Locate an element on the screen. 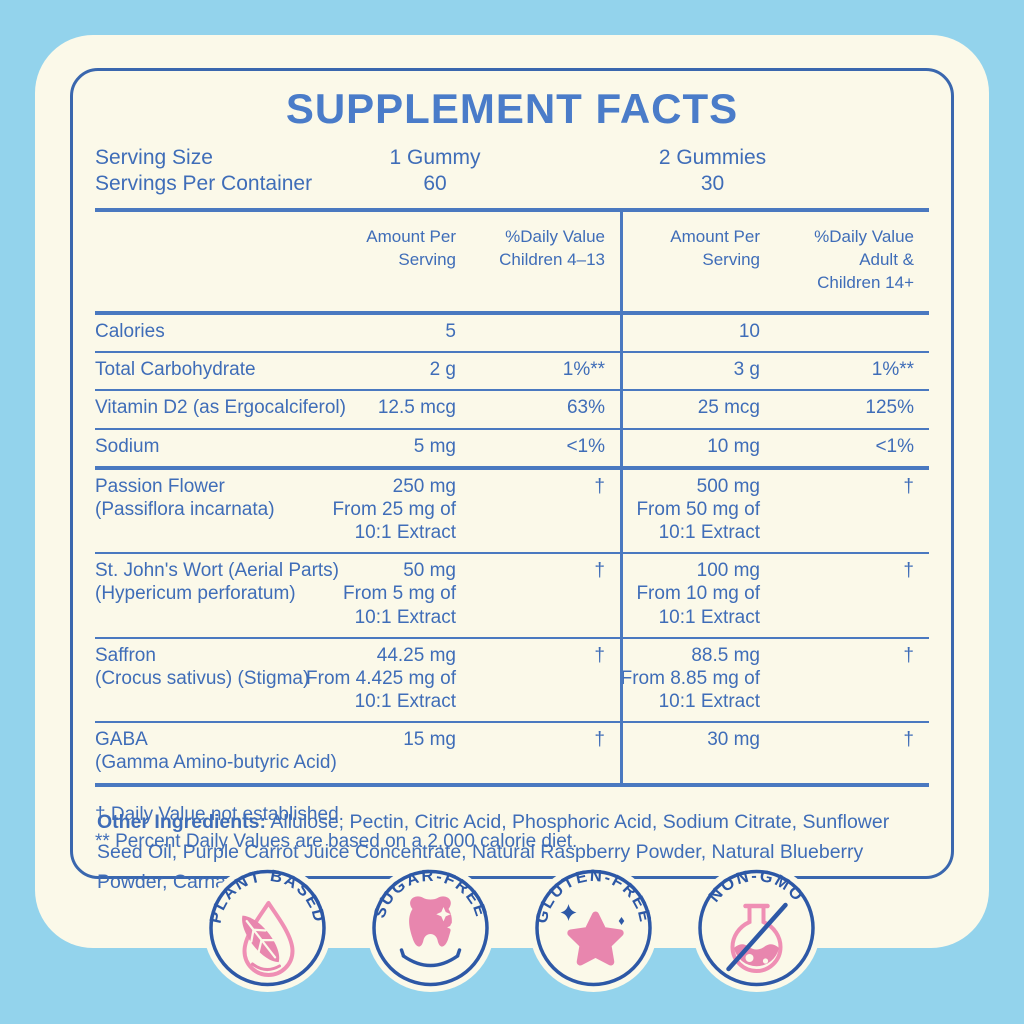  nutrient-name: Passion Flower (Passiflora incarnata) is located at coordinates (280, 510).